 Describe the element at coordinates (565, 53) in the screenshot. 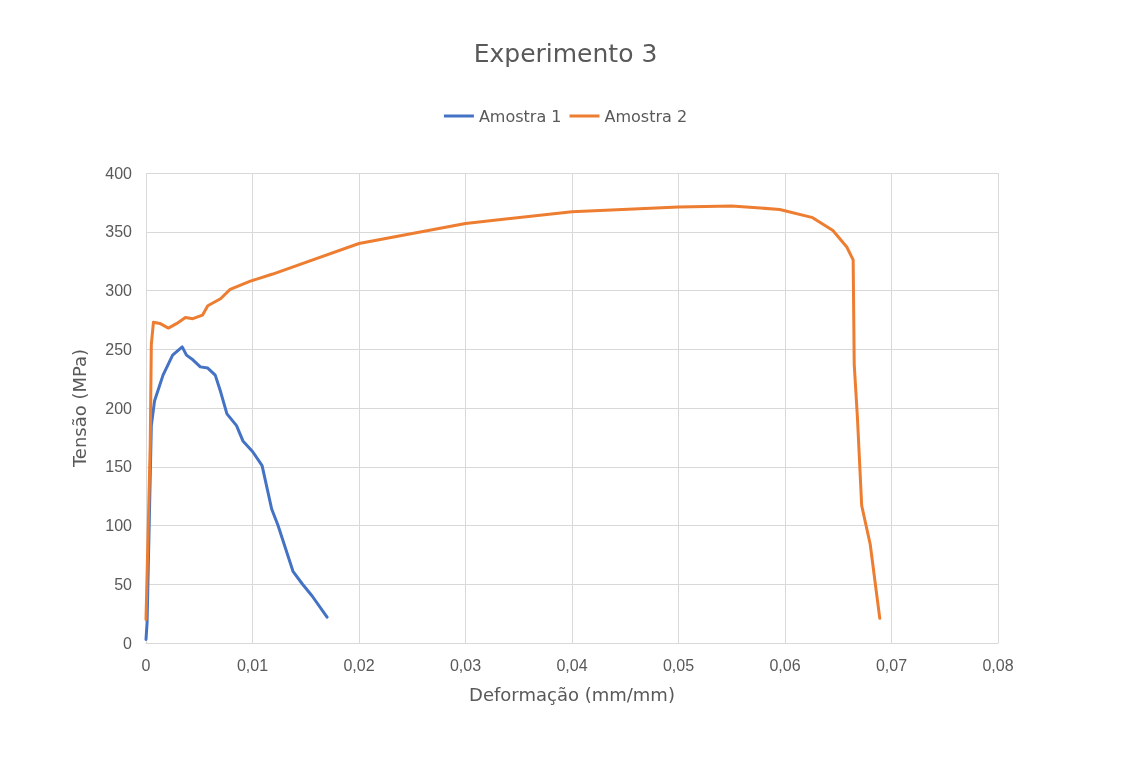

I see `chart-title: Experimento 3` at that location.